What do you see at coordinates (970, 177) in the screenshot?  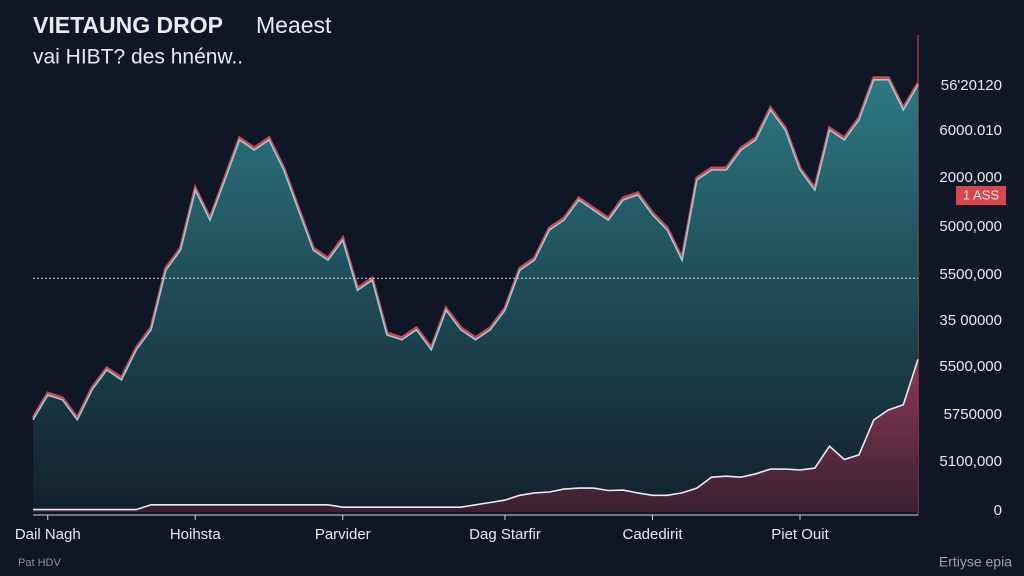 I see `y-axis-label: 2000,000` at bounding box center [970, 177].